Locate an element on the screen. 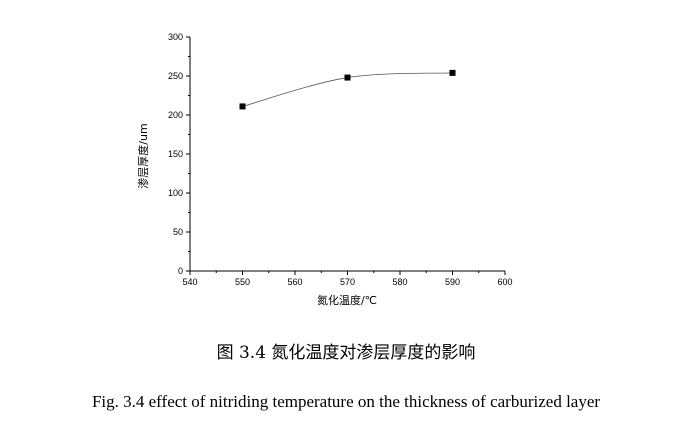 The image size is (692, 430). x-tick-label: 570 is located at coordinates (347, 282).